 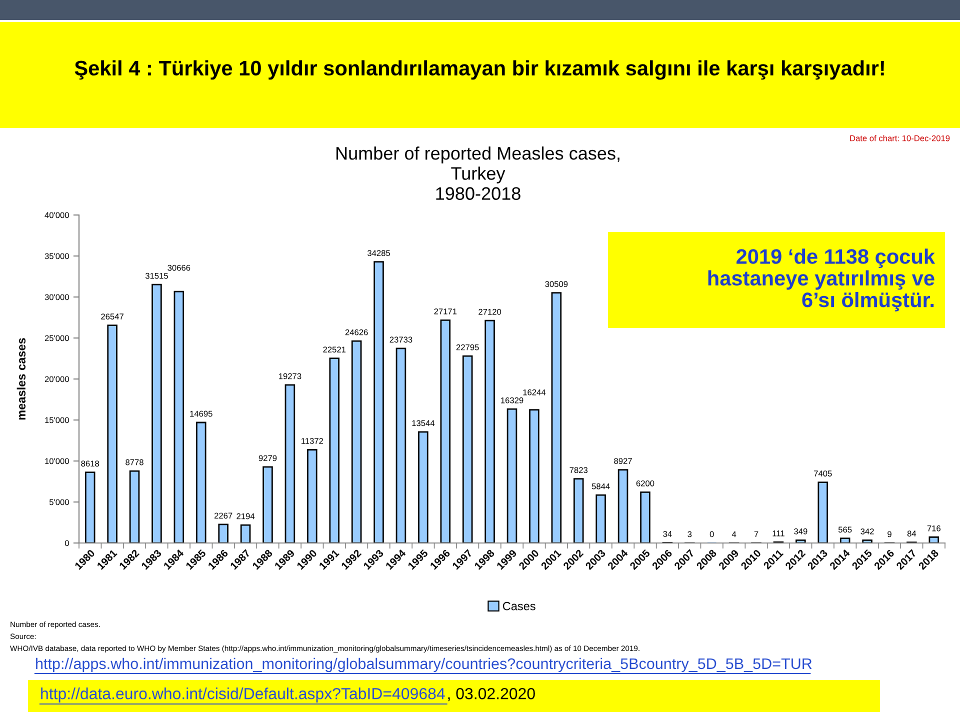 What do you see at coordinates (179, 267) in the screenshot?
I see `data-label: 30666` at bounding box center [179, 267].